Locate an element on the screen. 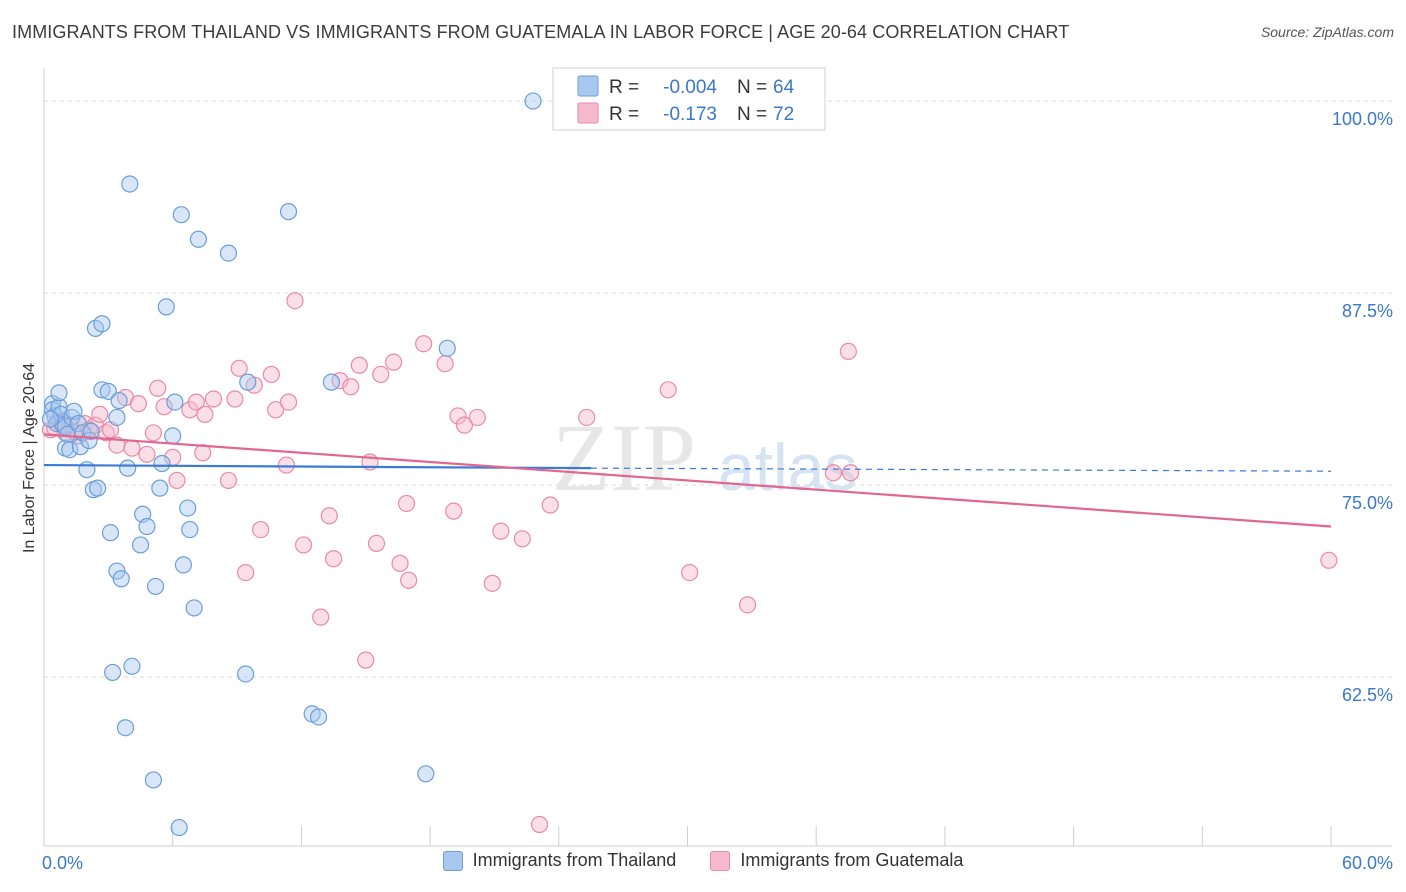  trend-lines is located at coordinates (687, 480).